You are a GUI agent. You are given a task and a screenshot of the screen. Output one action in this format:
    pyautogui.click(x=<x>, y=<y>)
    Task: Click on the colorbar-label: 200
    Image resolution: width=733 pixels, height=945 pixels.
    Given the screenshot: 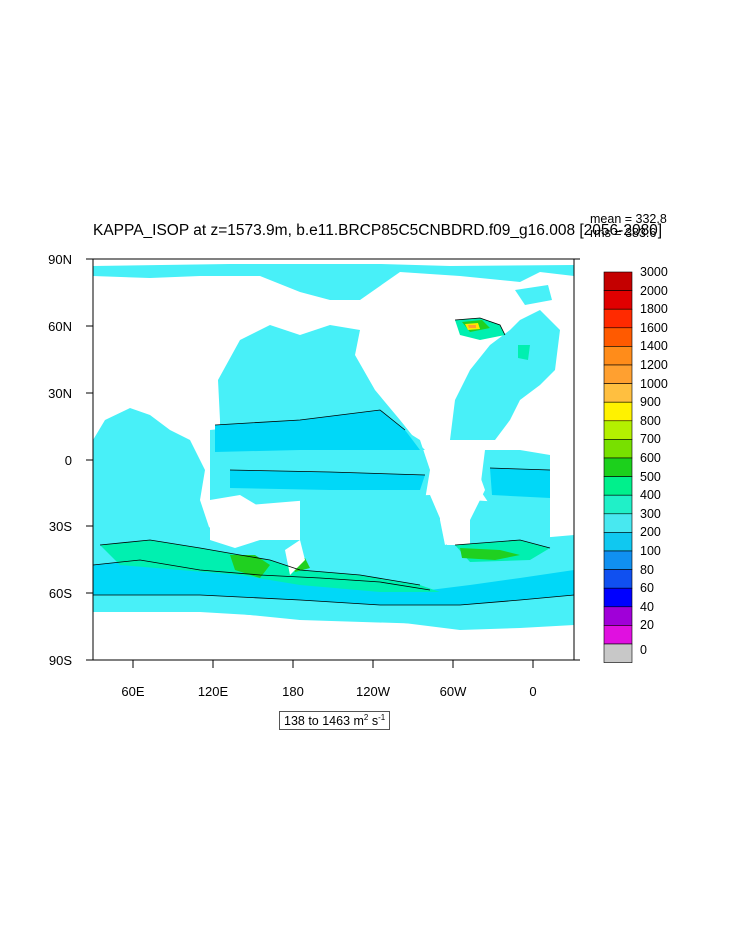 What is the action you would take?
    pyautogui.click(x=650, y=532)
    